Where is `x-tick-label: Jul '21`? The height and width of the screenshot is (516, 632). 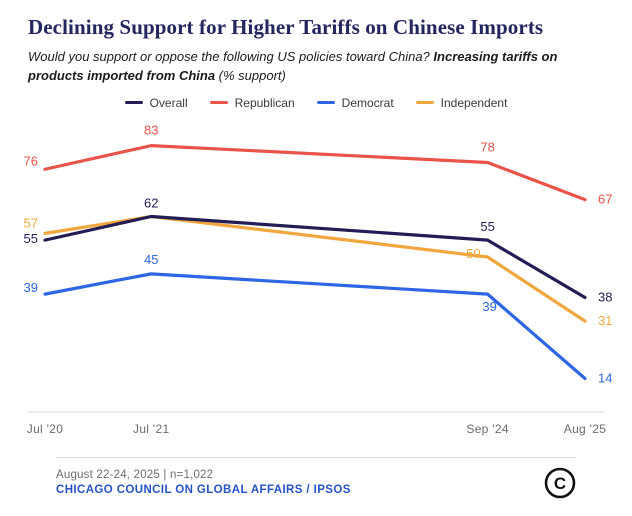
x-tick-label: Jul '21 is located at coordinates (151, 429).